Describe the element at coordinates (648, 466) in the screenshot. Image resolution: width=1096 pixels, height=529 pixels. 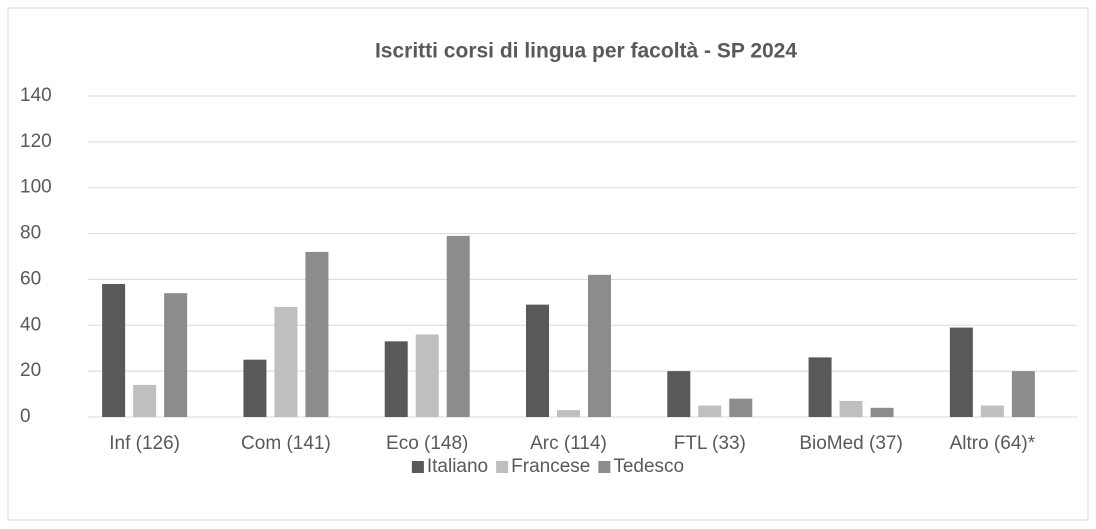
I see `legend-label: Tedesco` at that location.